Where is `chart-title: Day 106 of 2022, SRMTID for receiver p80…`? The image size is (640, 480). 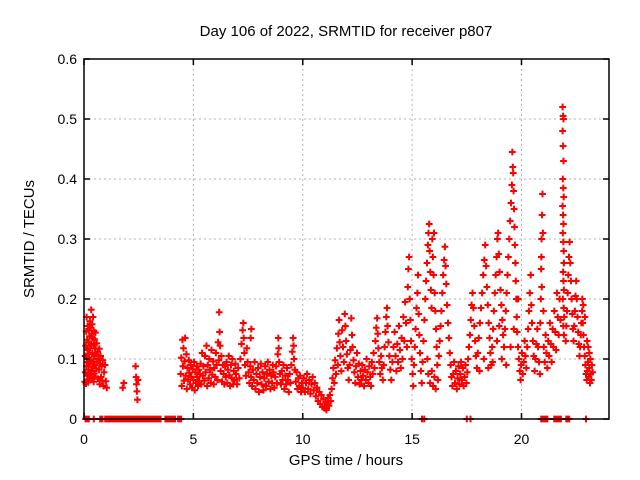
chart-title: Day 106 of 2022, SRMTID for receiver p80… is located at coordinates (346, 31).